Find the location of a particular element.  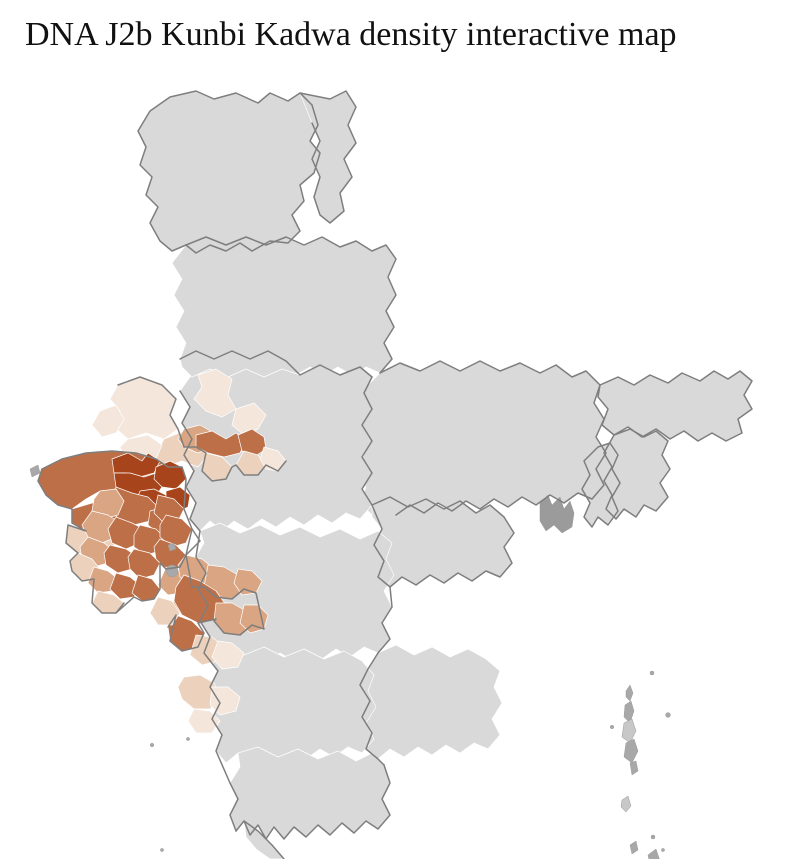

state-border-northeast is located at coordinates (675, 406).